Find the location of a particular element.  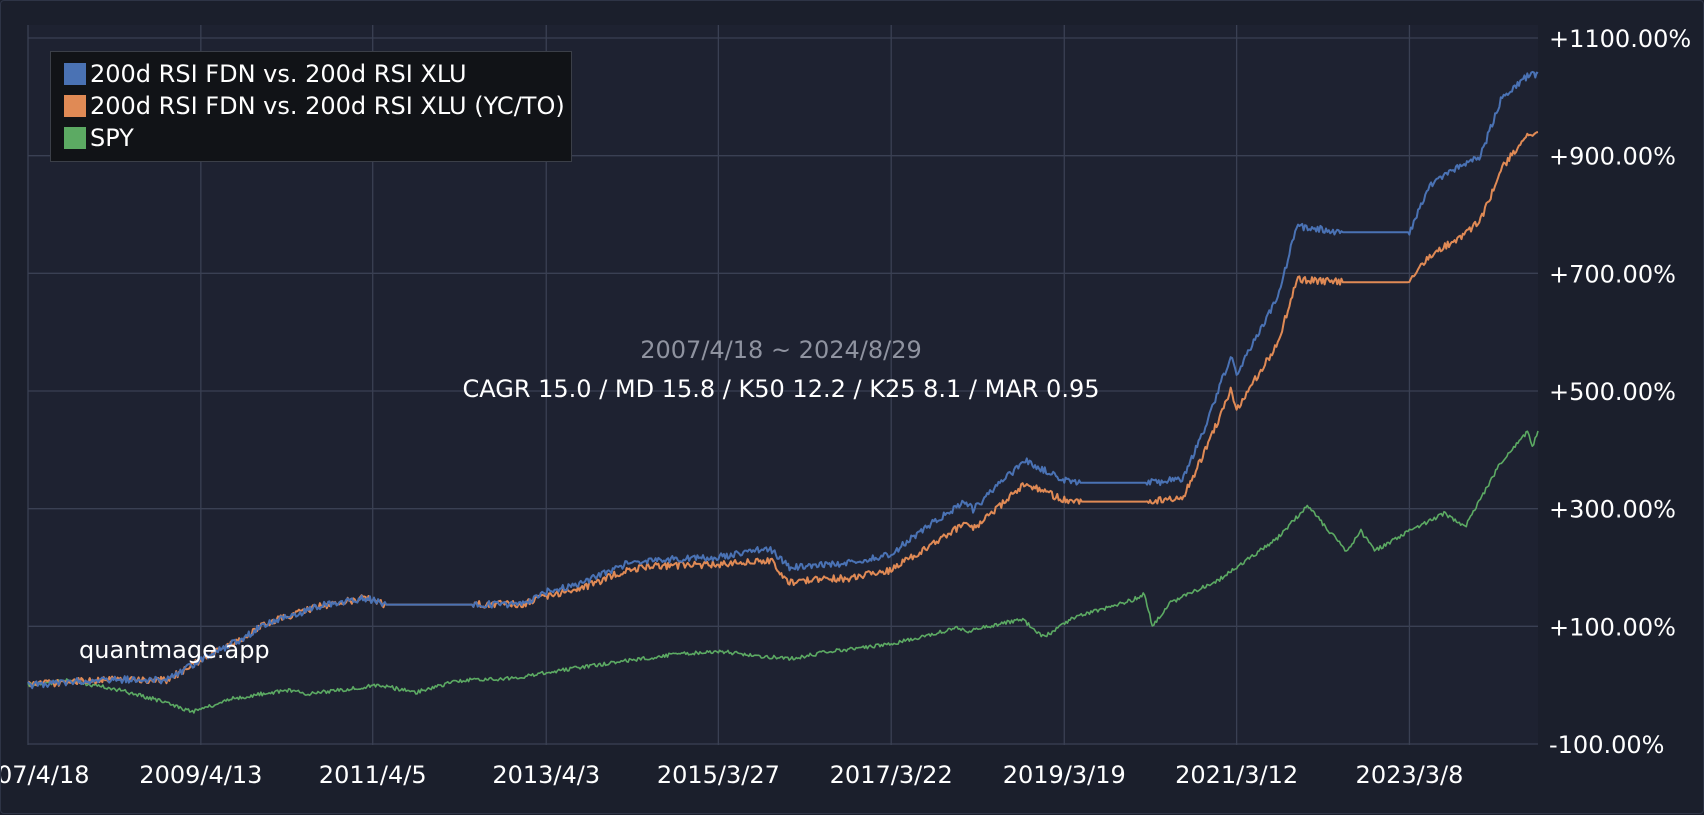

y-tick-label: +300.00% is located at coordinates (1612, 510).